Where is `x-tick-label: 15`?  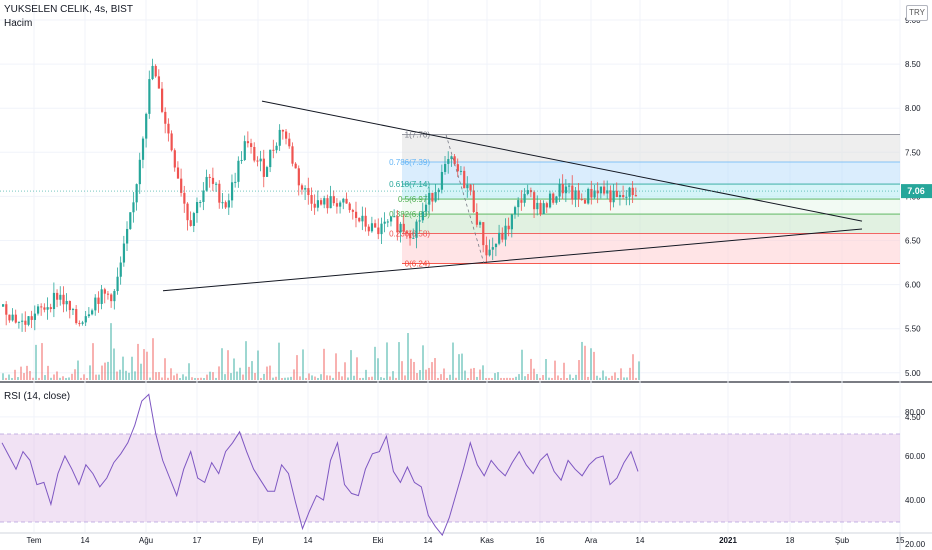
x-tick-label: 15 is located at coordinates (900, 540).